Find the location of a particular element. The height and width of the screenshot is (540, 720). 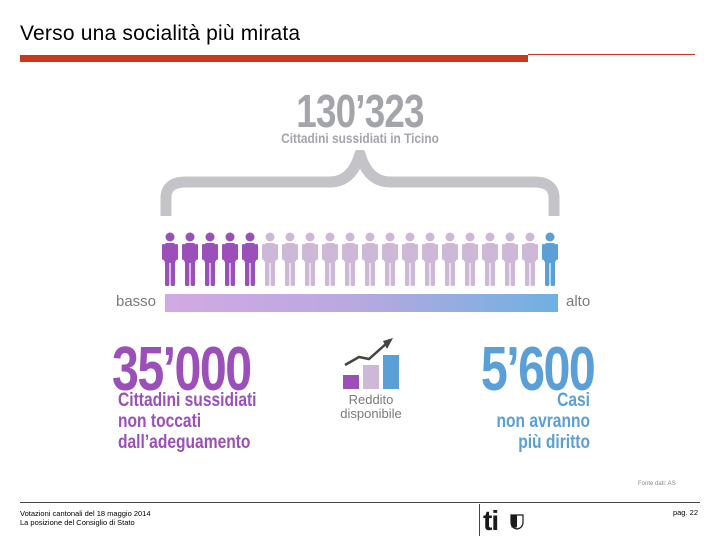

right-number: 5’600 is located at coordinates (538, 369).